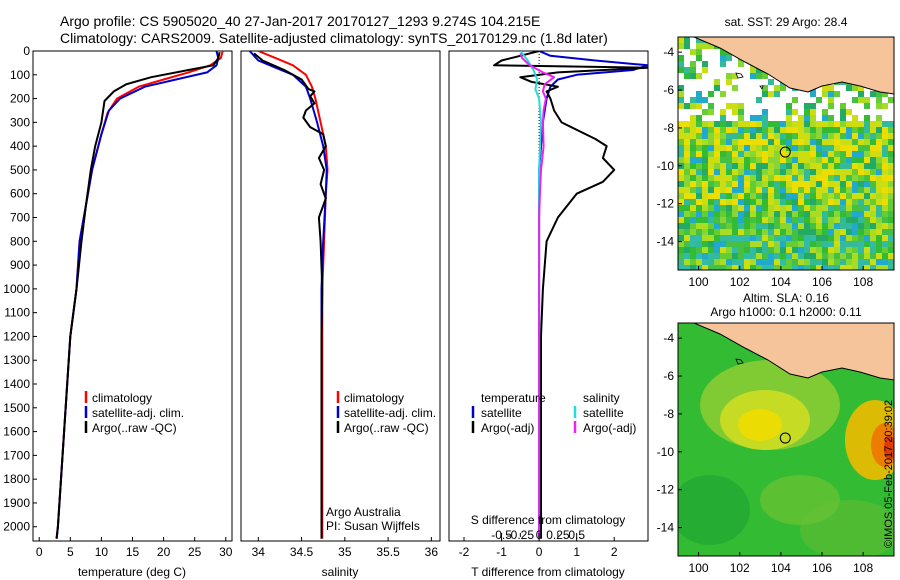 Image resolution: width=900 pixels, height=580 pixels. Describe the element at coordinates (340, 572) in the screenshot. I see `salinity-xlabel: salinity` at that location.